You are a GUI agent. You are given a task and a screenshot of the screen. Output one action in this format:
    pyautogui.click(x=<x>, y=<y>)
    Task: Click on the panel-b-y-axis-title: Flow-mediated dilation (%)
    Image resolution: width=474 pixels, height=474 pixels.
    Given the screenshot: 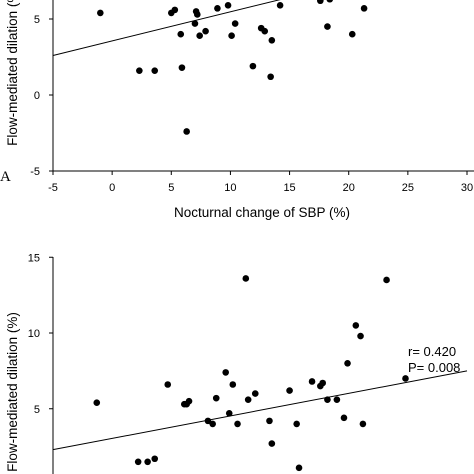 What is the action you would take?
    pyautogui.click(x=12, y=392)
    